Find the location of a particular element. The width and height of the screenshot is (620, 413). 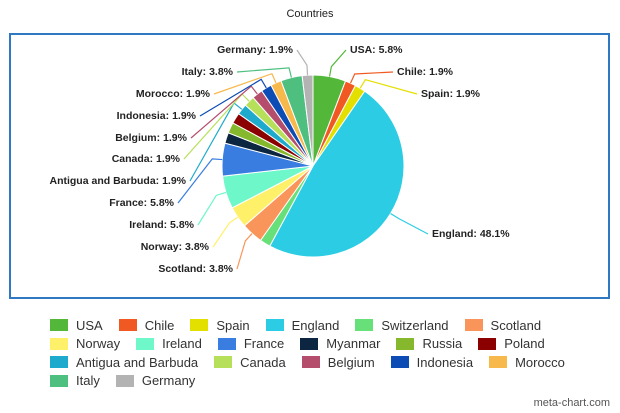

data-label: USA: 5.8% is located at coordinates (376, 50).